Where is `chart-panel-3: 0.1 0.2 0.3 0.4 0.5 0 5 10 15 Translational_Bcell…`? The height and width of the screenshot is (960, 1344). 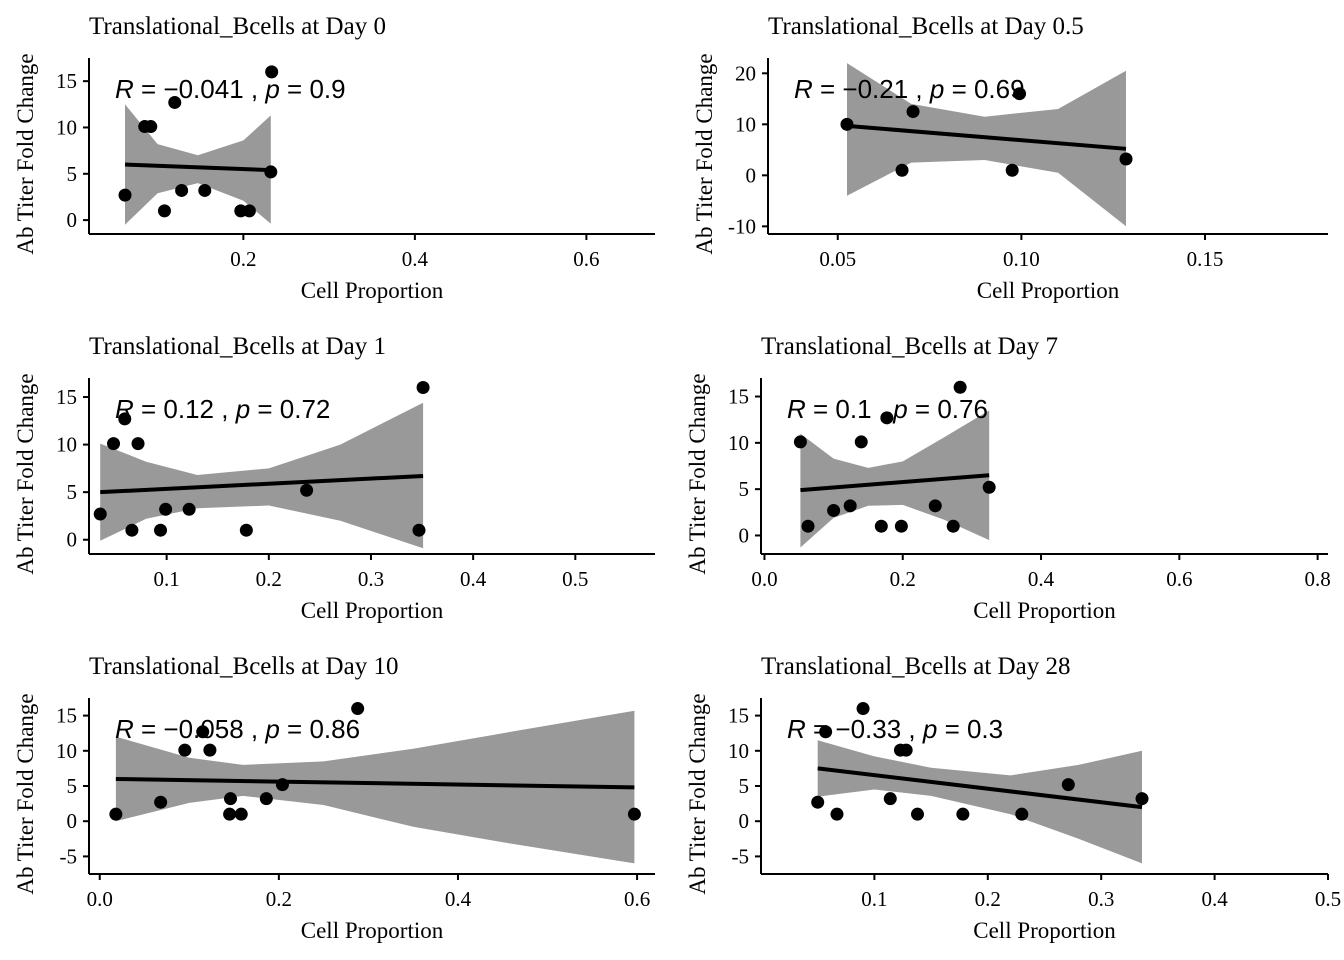
chart-panel-3: 0.1 0.2 0.3 0.4 0.5 0 5 10 15 Translational_Bcell… is located at coordinates (334, 478).